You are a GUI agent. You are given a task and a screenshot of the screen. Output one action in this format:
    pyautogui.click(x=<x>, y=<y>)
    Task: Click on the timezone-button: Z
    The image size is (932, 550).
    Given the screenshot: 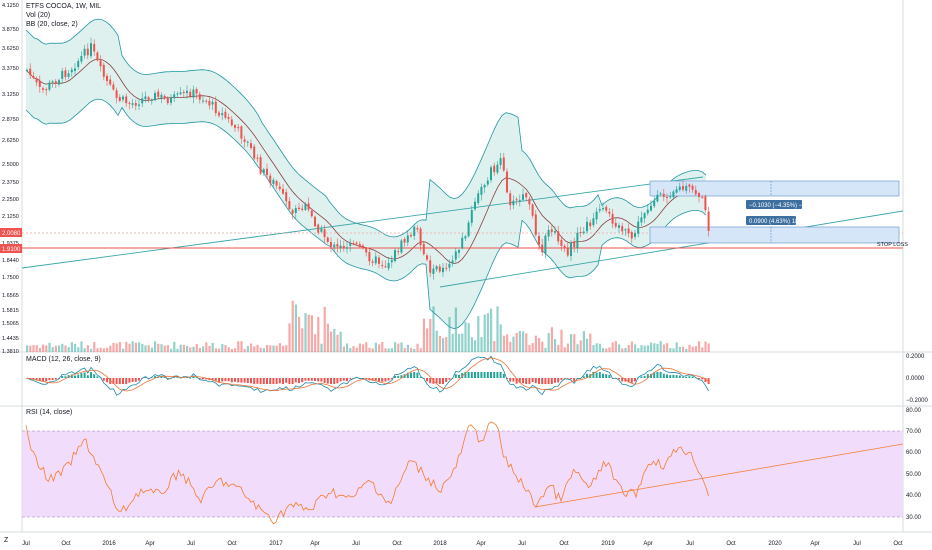 What is the action you would take?
    pyautogui.click(x=6, y=540)
    